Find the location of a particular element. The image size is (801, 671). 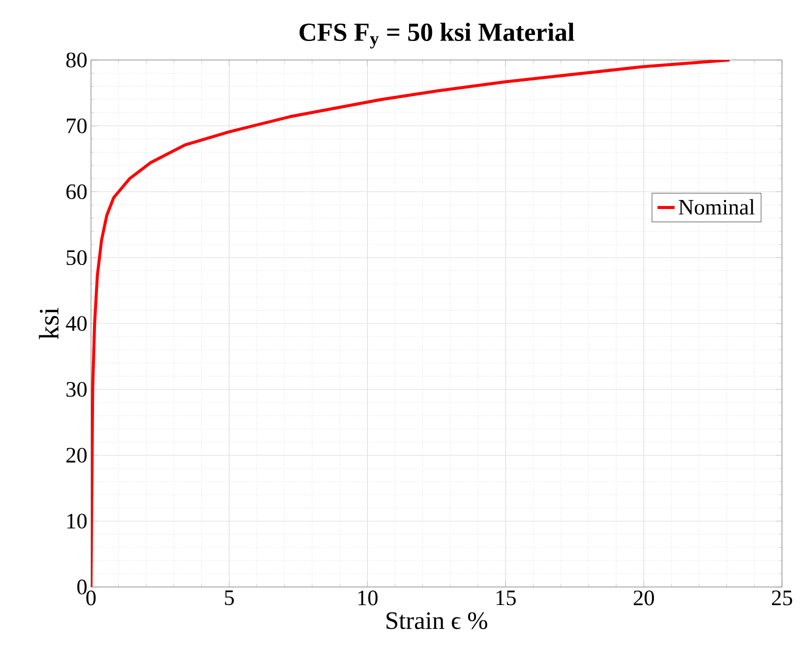

y-tick-label: 30 is located at coordinates (76, 389).